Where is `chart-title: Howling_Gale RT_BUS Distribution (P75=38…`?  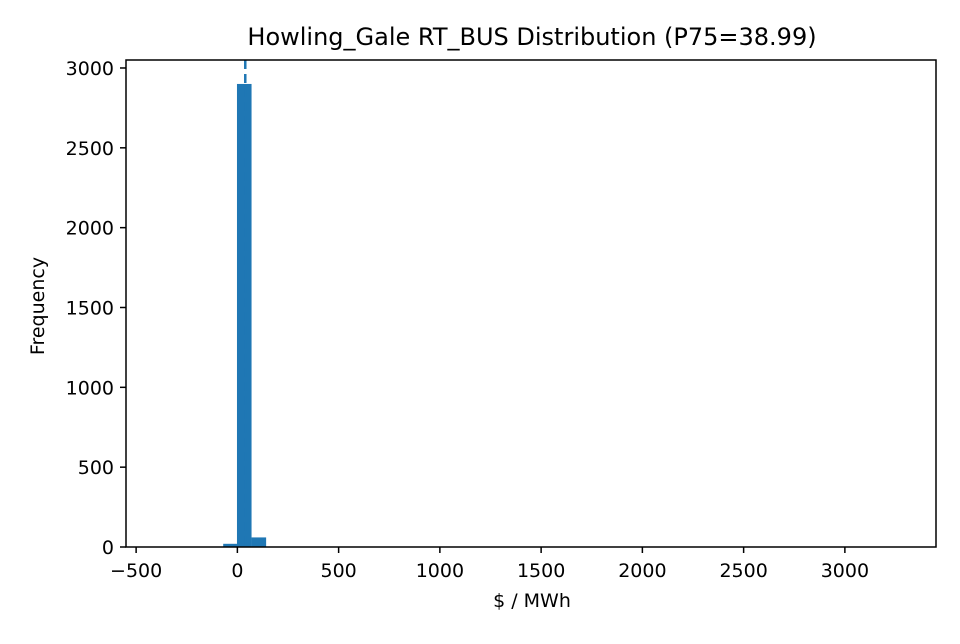 chart-title: Howling_Gale RT_BUS Distribution (P75=38… is located at coordinates (531, 37).